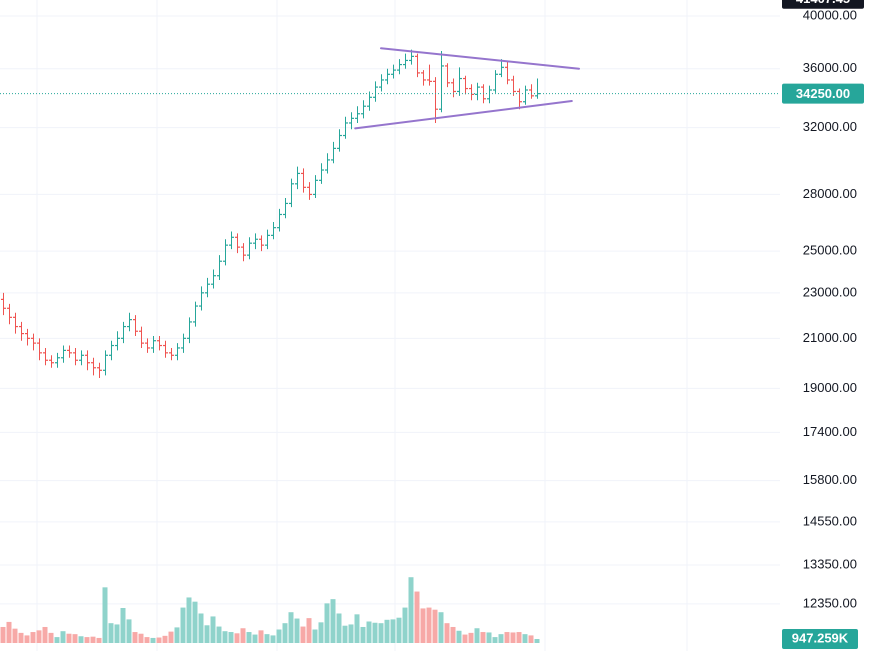 This screenshot has width=872, height=651. Describe the element at coordinates (830, 193) in the screenshot. I see `y-tick-label: 28000.00` at that location.